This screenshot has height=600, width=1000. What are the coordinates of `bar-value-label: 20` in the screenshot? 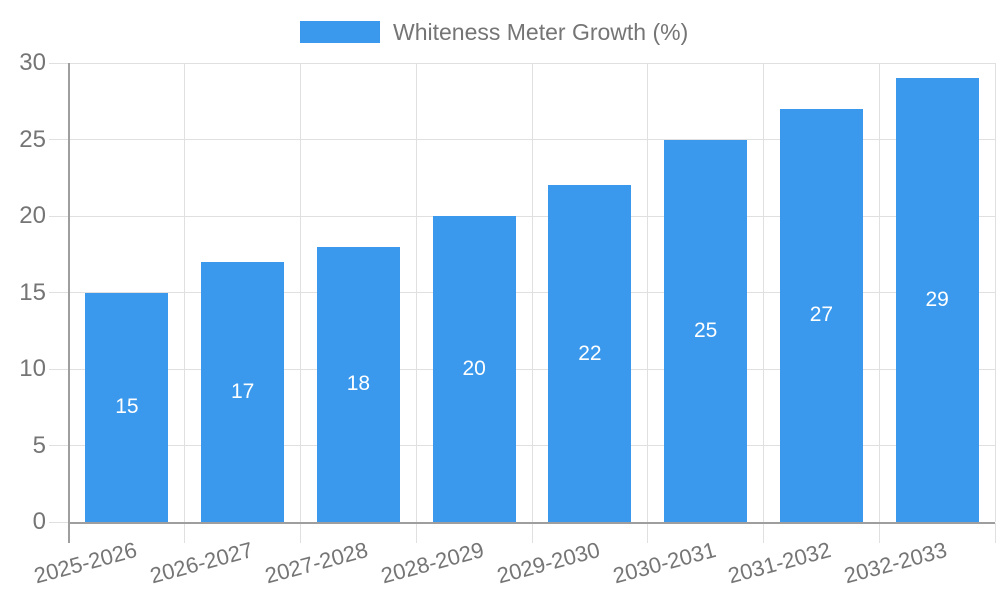 It's located at (474, 368).